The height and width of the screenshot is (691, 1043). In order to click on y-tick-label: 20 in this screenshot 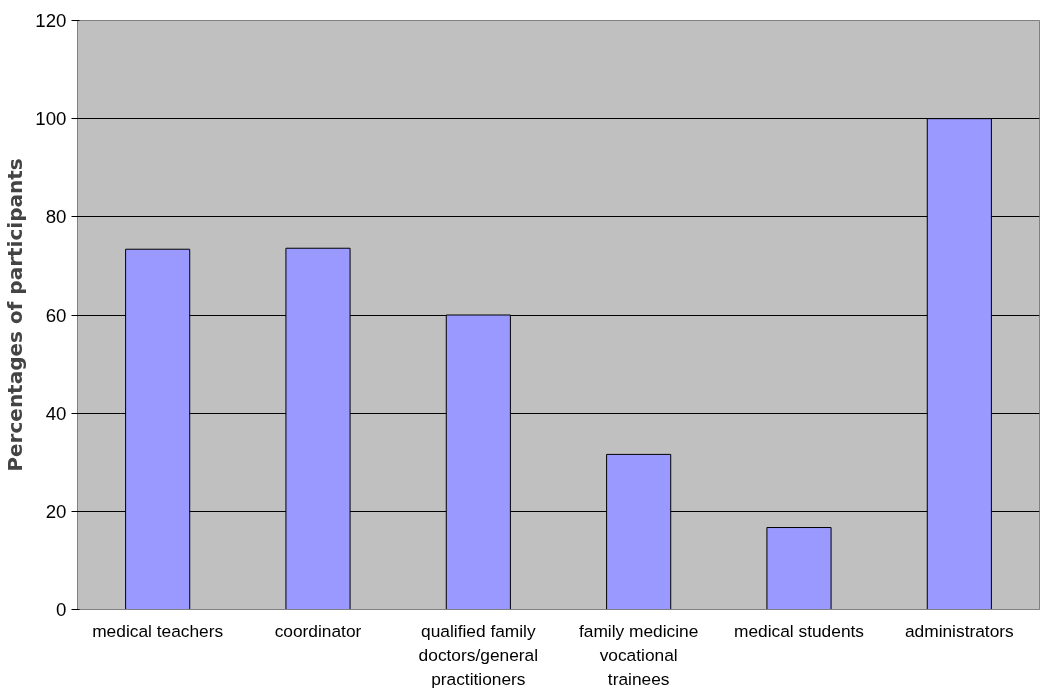, I will do `click(56, 511)`.